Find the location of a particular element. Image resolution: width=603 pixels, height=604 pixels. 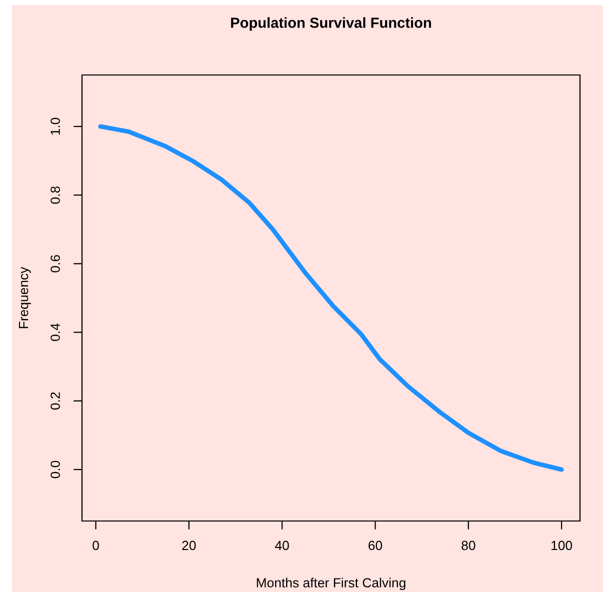

x-tick-label: 100 is located at coordinates (562, 545).